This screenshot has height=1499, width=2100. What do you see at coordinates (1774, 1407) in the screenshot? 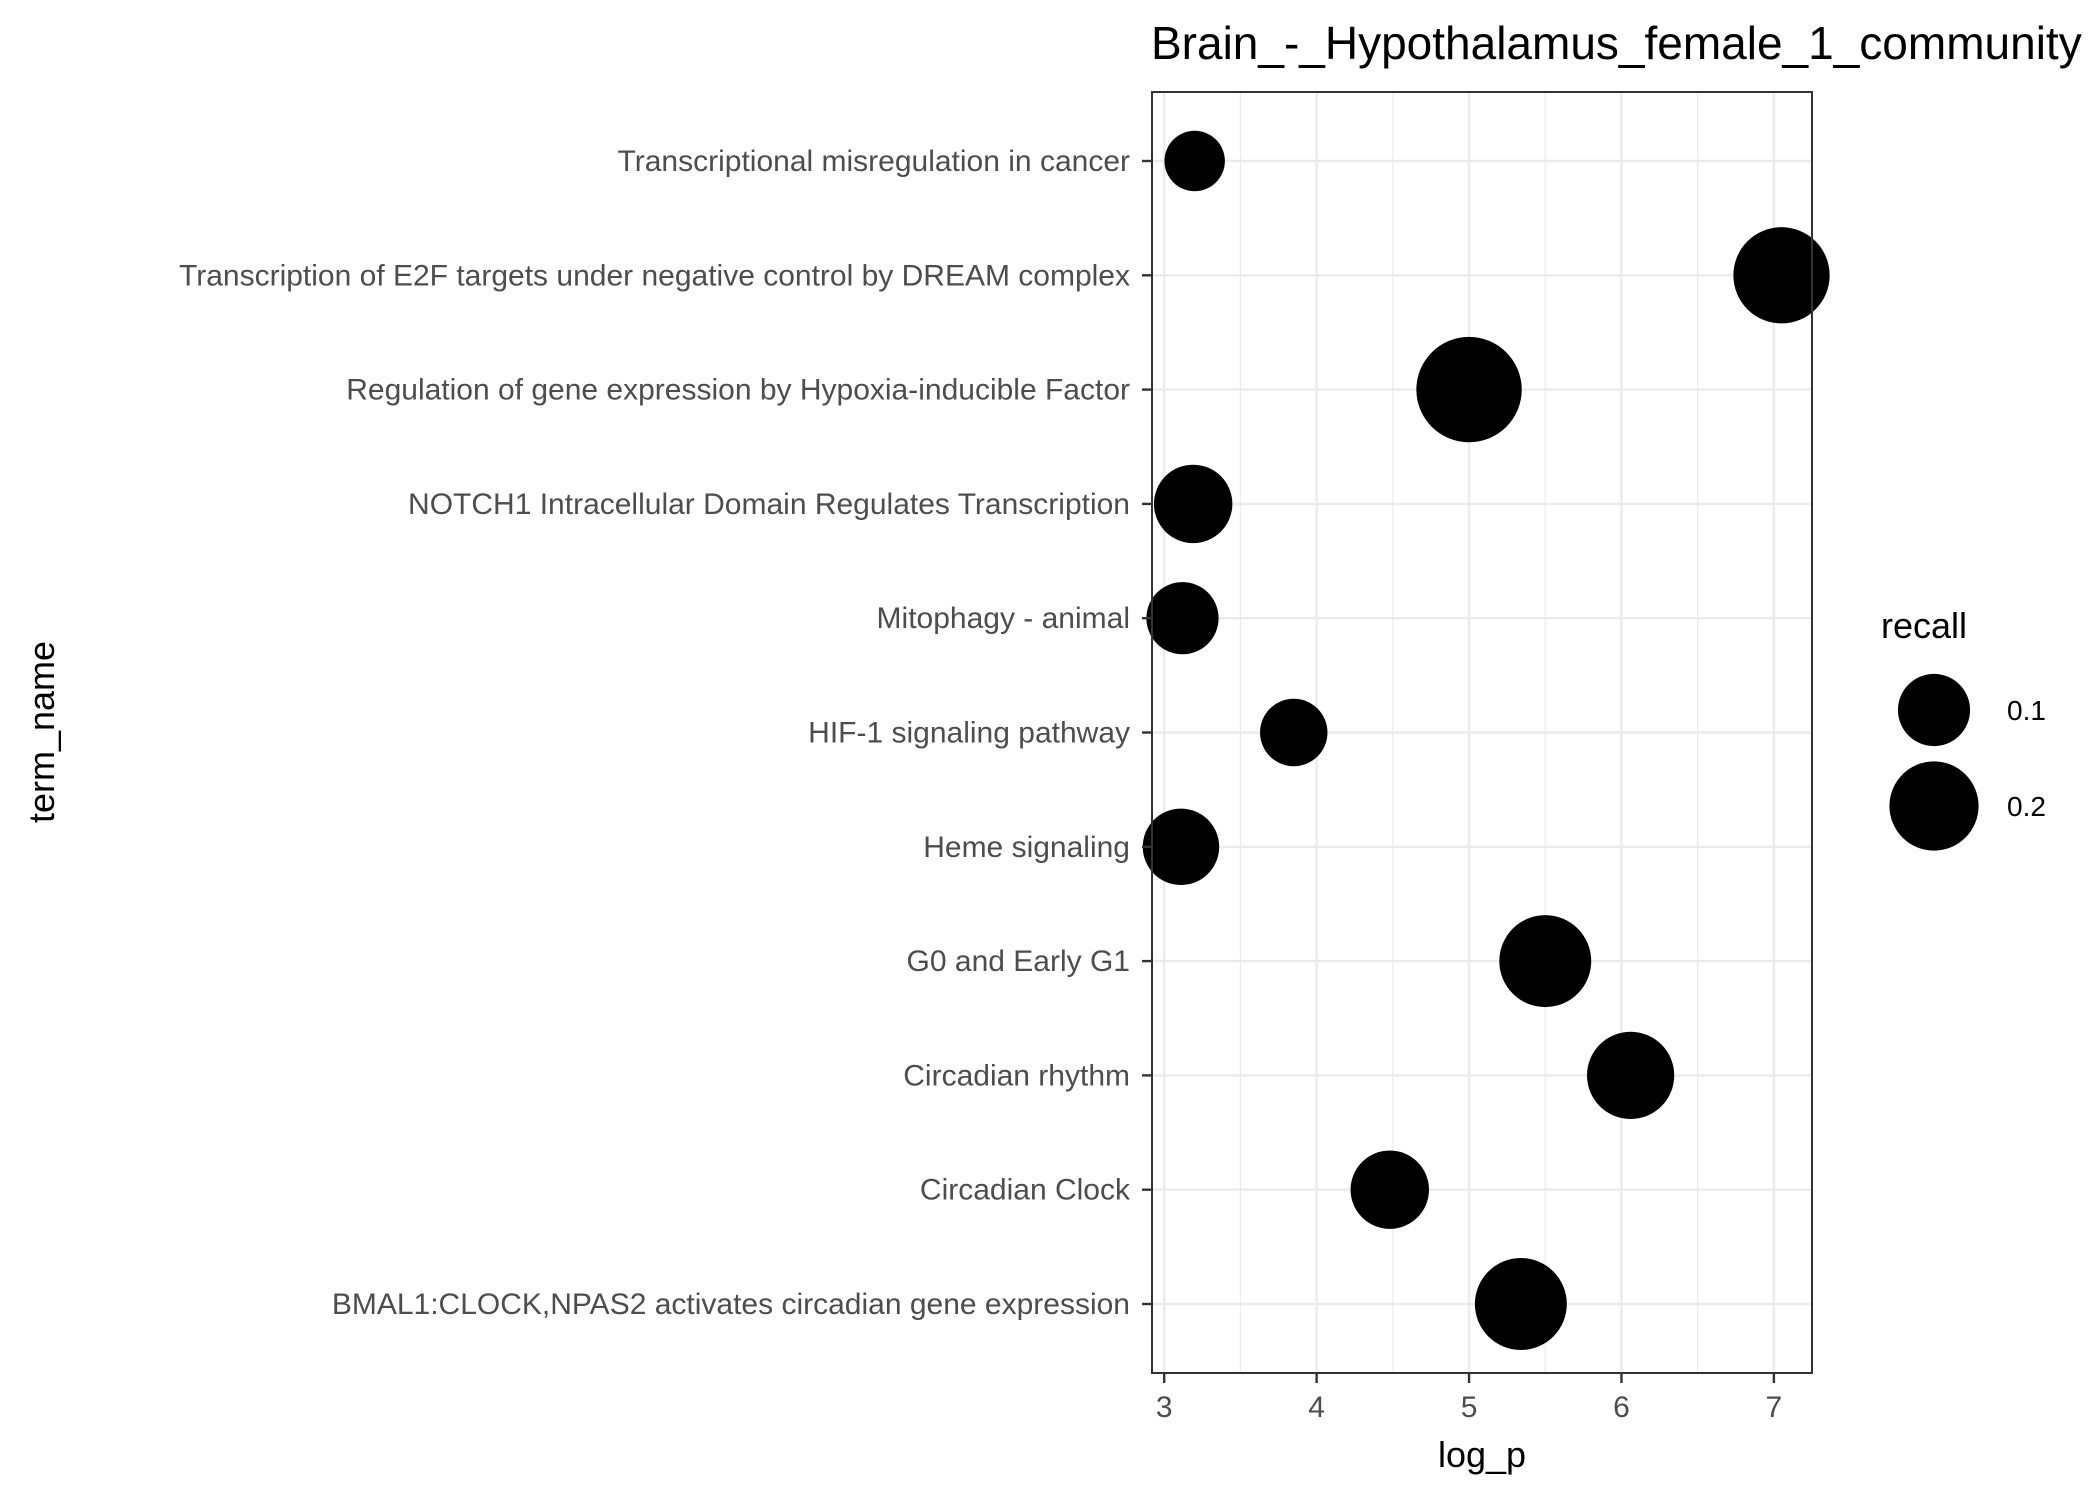
I see `x-tick-label: 7` at bounding box center [1774, 1407].